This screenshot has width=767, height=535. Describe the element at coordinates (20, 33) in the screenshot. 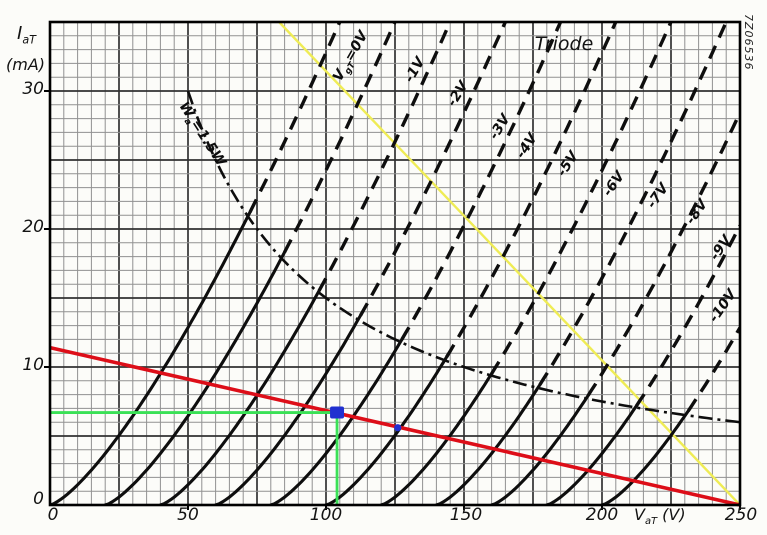

I see `y-axis-symbol-main: I` at that location.